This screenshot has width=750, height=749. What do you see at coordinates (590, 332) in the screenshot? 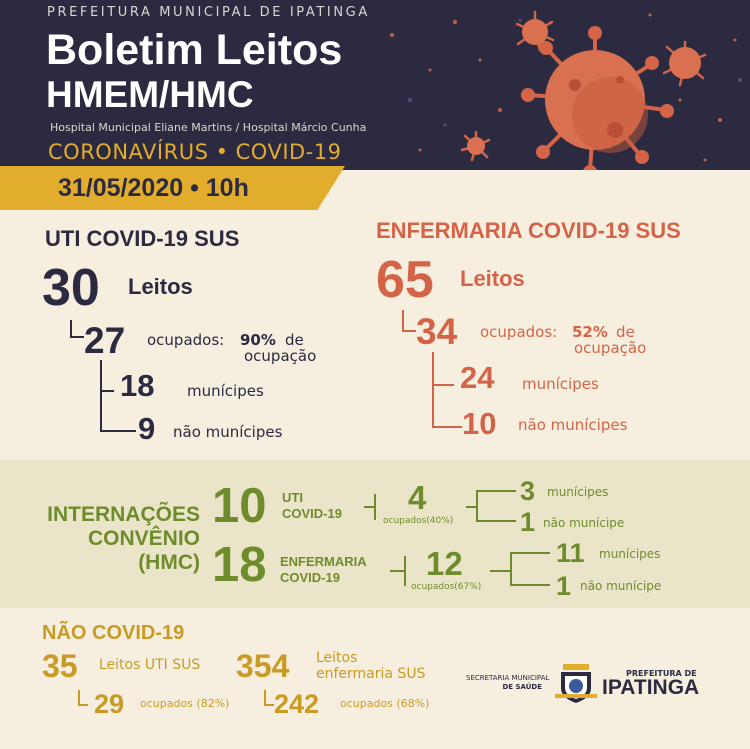
I see `enfermaria-occupancy-pct: 52%` at bounding box center [590, 332].